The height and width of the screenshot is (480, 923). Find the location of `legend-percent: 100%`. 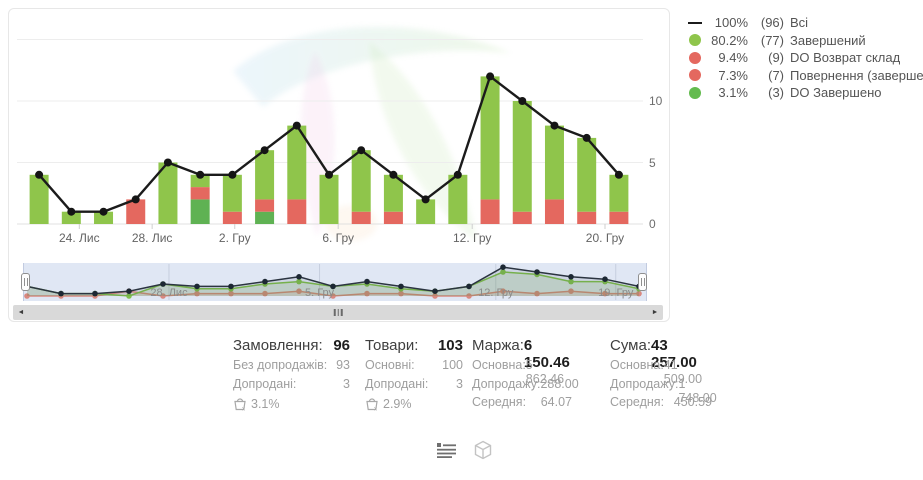

legend-percent: 100% is located at coordinates (731, 23).